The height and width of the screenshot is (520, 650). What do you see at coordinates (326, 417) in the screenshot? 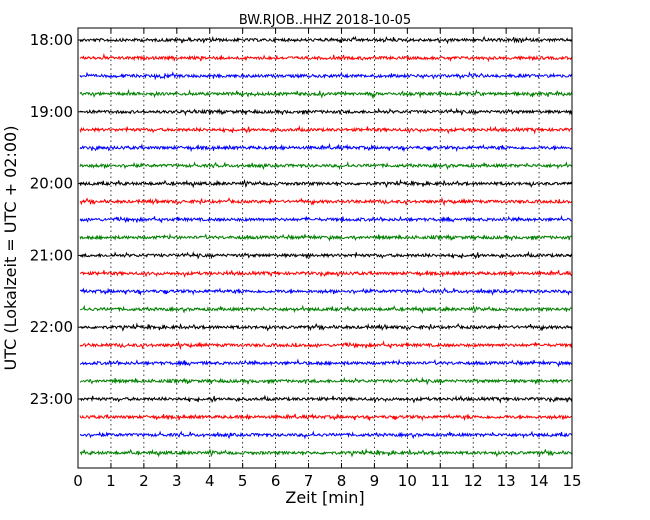
I see `trace-23:15` at bounding box center [326, 417].